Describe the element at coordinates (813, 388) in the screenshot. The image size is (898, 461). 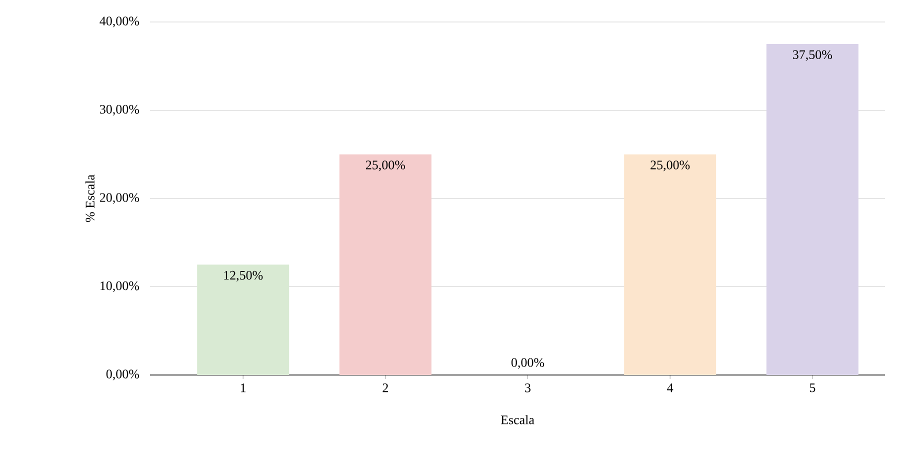
I see `x-tick-label: 5` at that location.